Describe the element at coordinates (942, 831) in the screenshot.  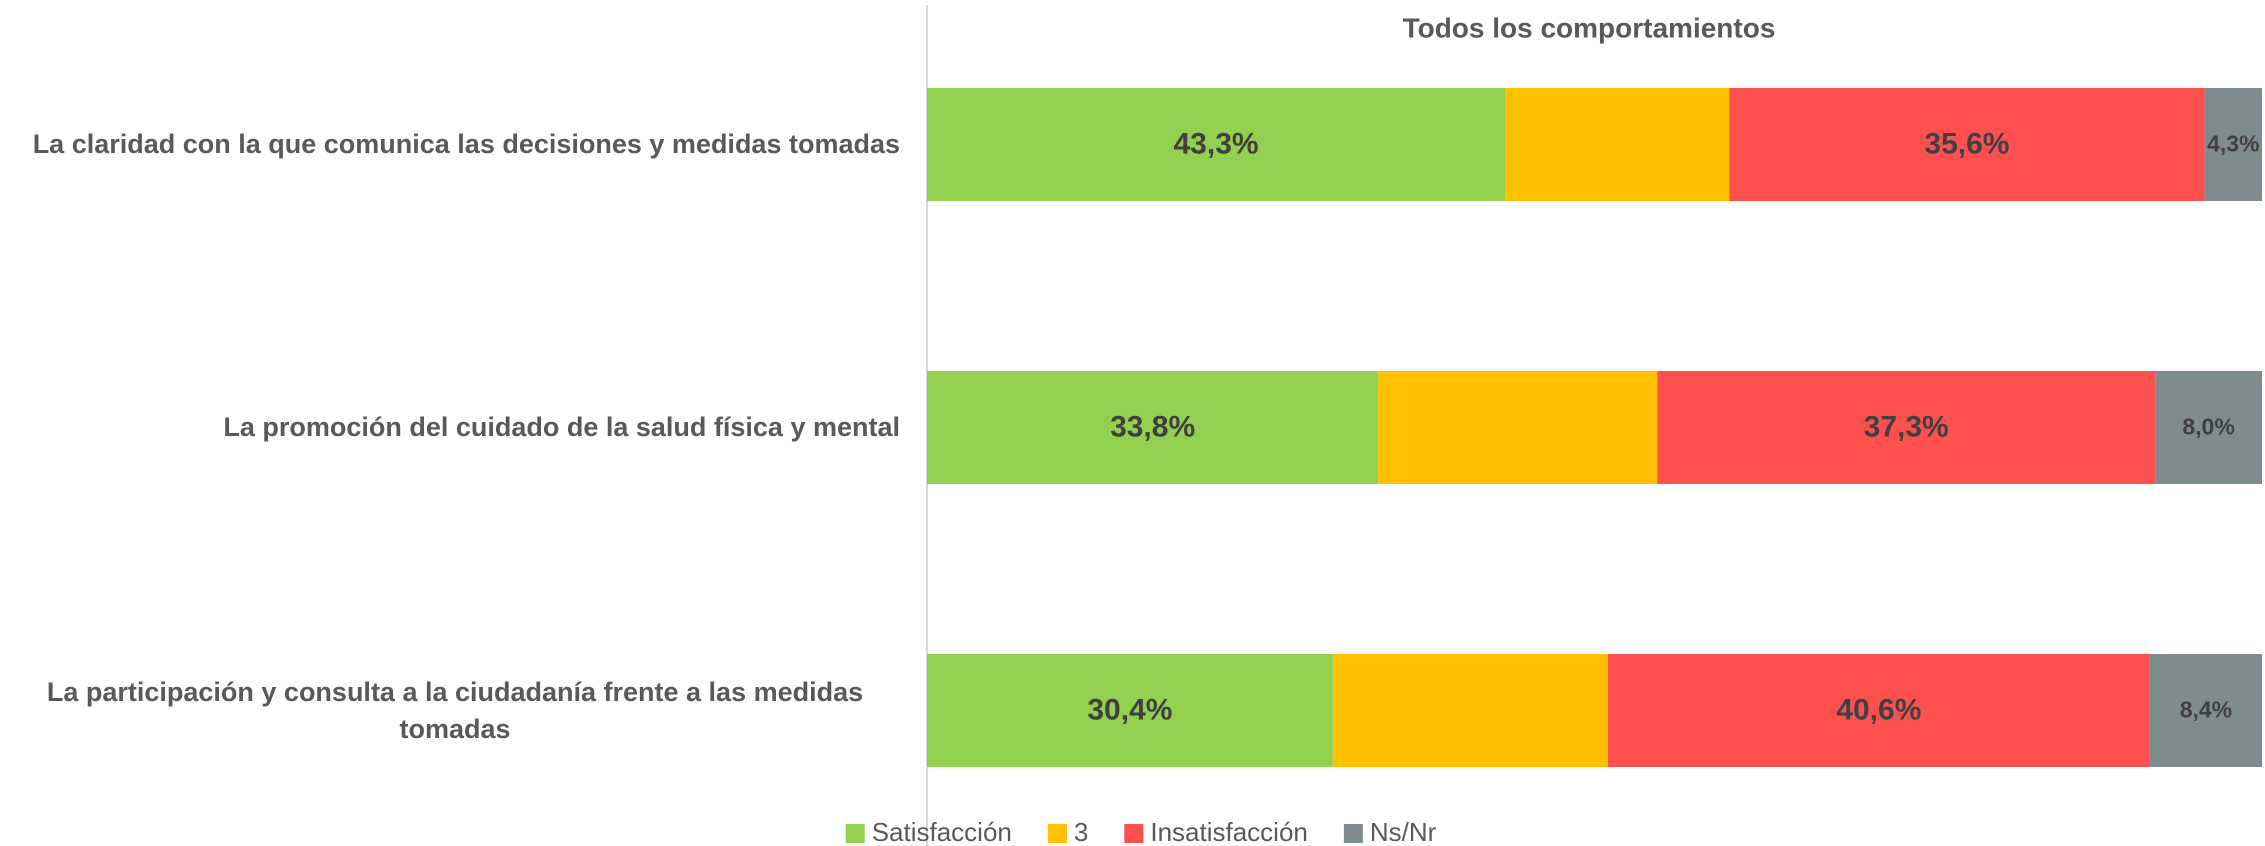
I see `legend-label: Satisfacción` at that location.